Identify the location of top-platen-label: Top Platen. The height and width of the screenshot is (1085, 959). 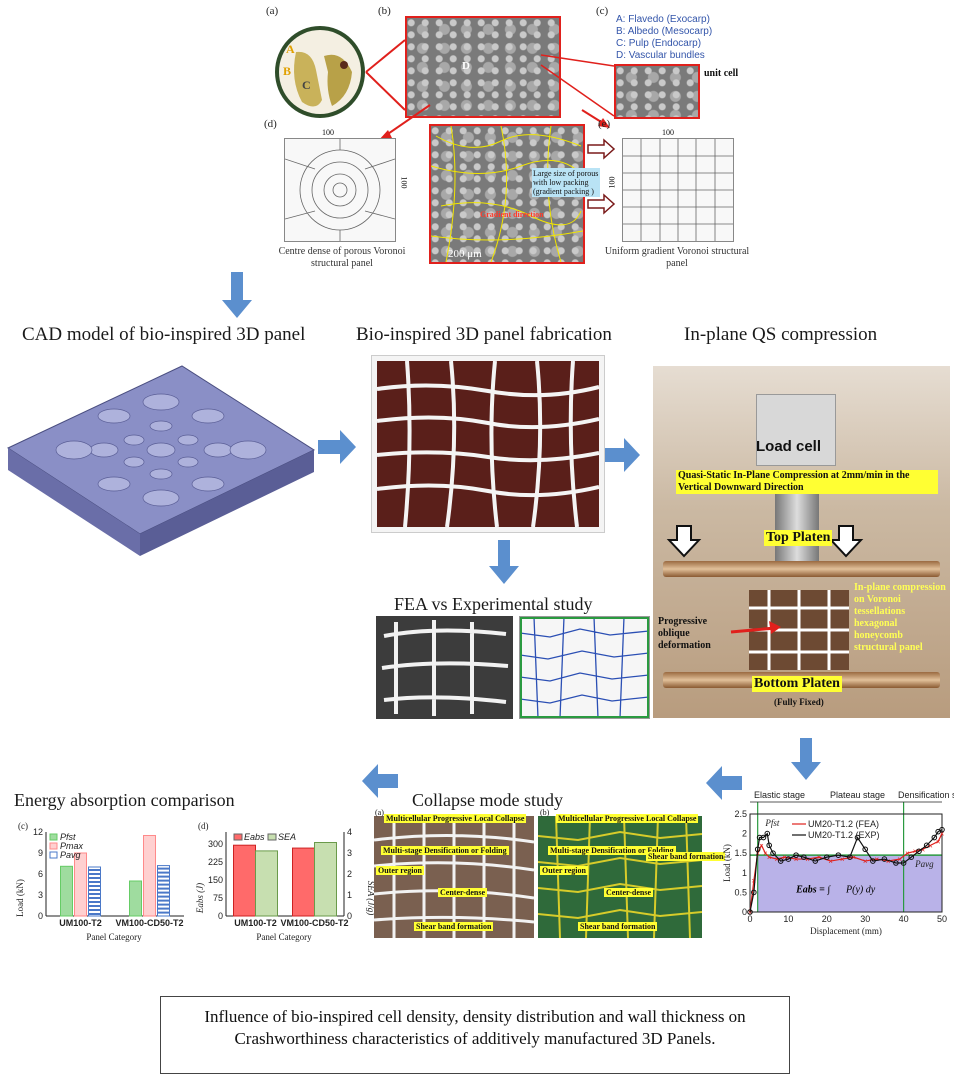
(798, 538).